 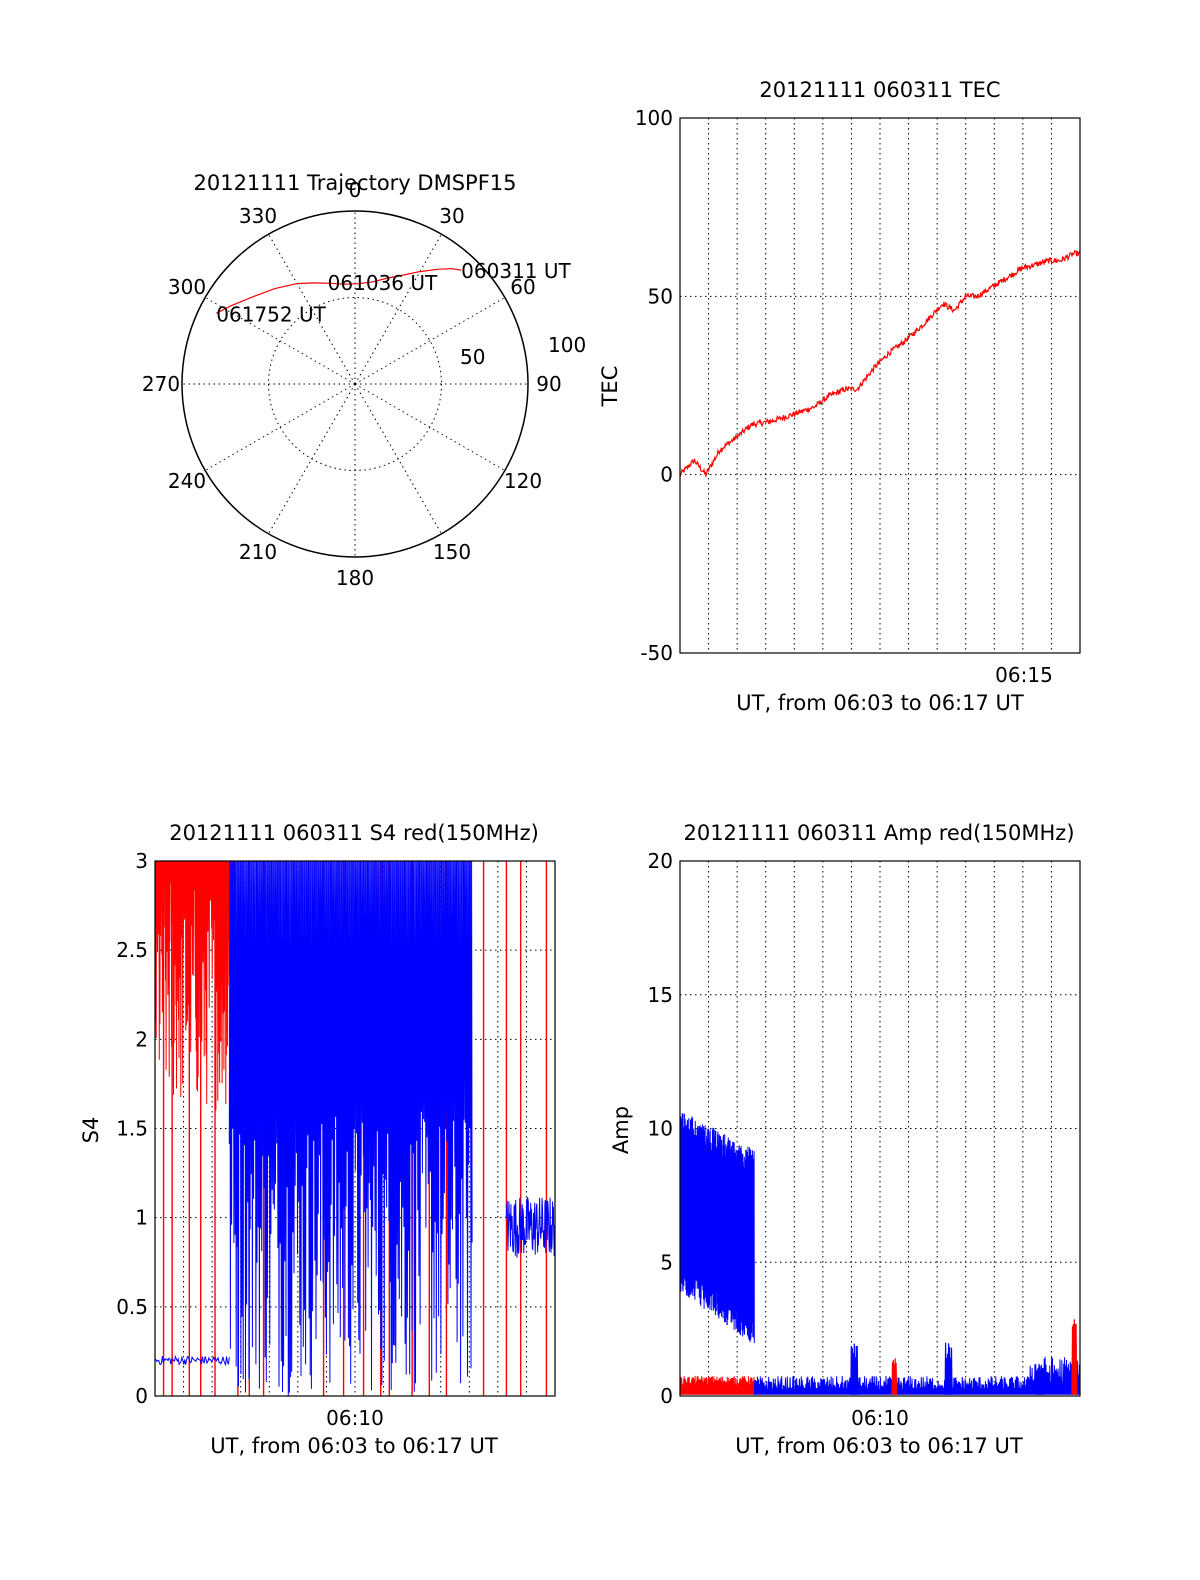 I want to click on s4-plot-frame, so click(x=355, y=1128).